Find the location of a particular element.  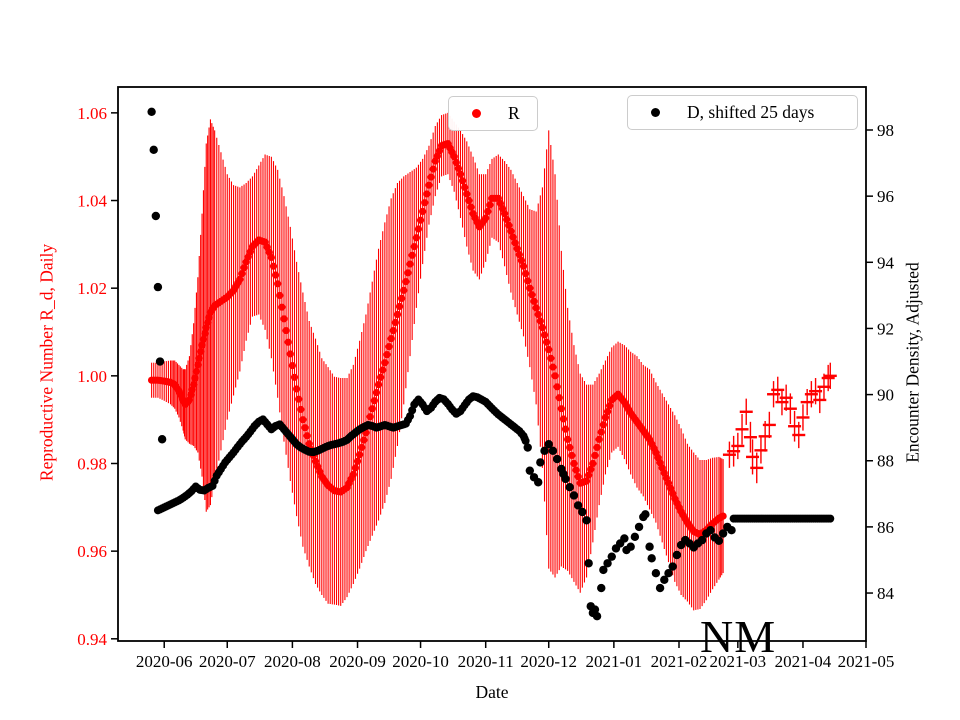

svg-text: 0.98 is located at coordinates (92, 463).